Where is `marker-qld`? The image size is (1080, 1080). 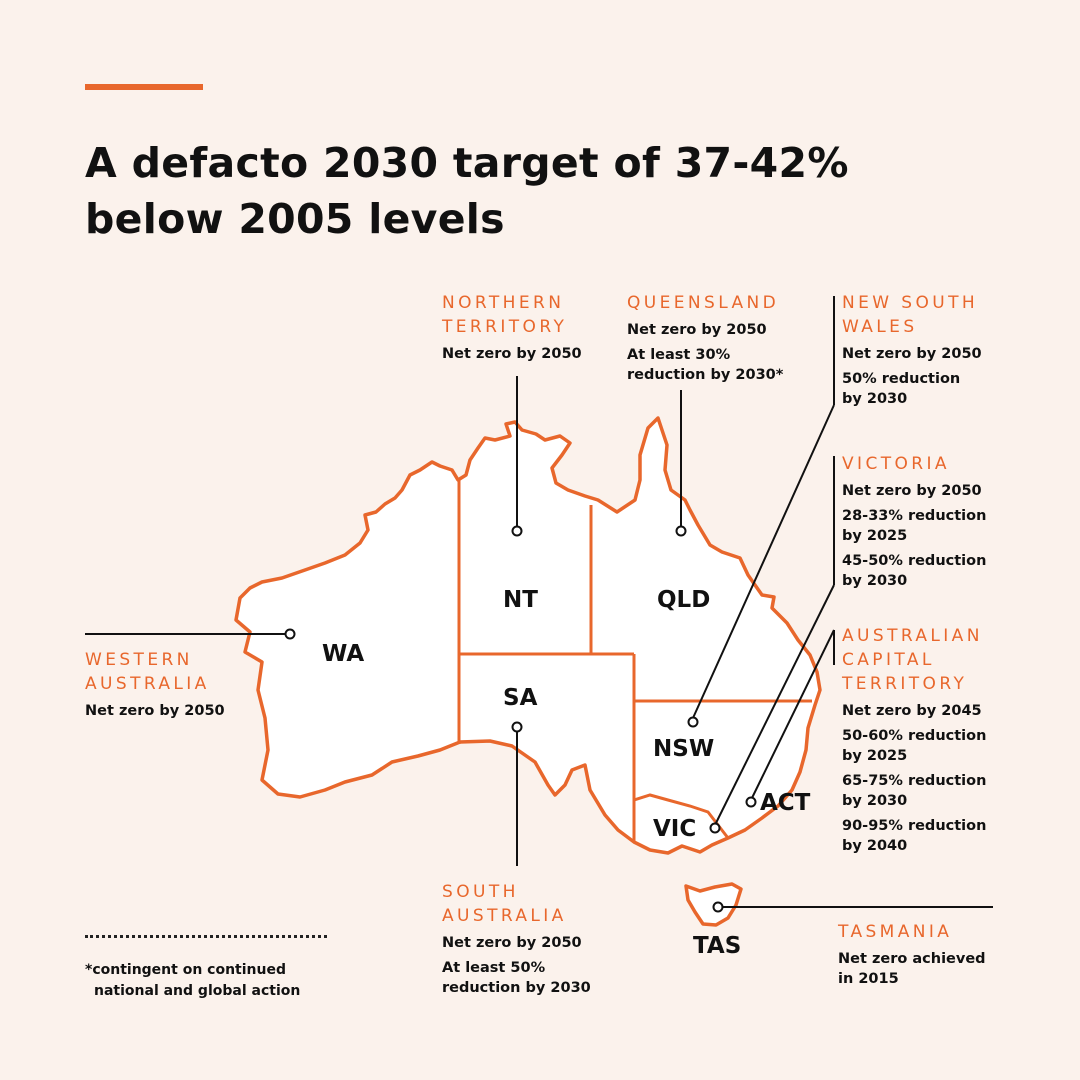 marker-qld is located at coordinates (681, 531).